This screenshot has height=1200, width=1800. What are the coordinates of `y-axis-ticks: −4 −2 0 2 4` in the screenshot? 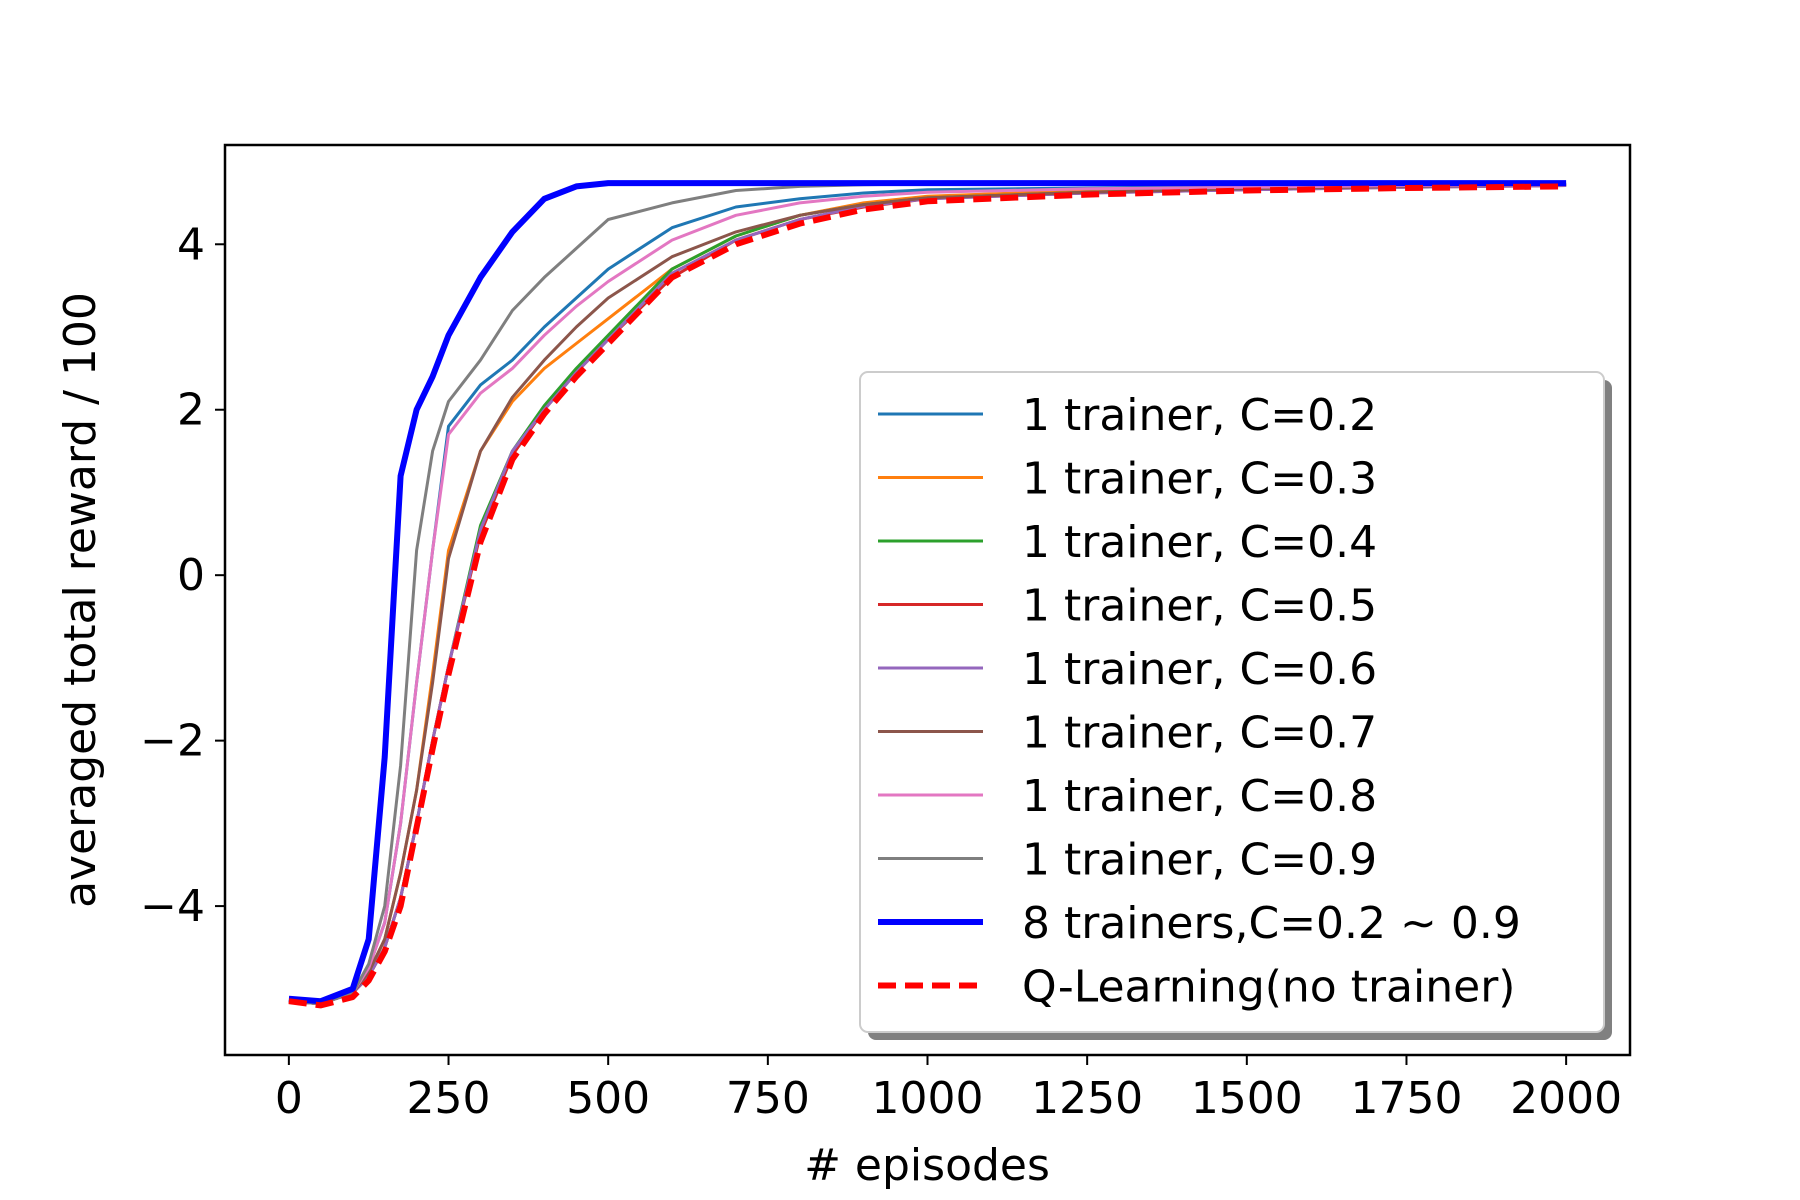 It's located at (182, 575).